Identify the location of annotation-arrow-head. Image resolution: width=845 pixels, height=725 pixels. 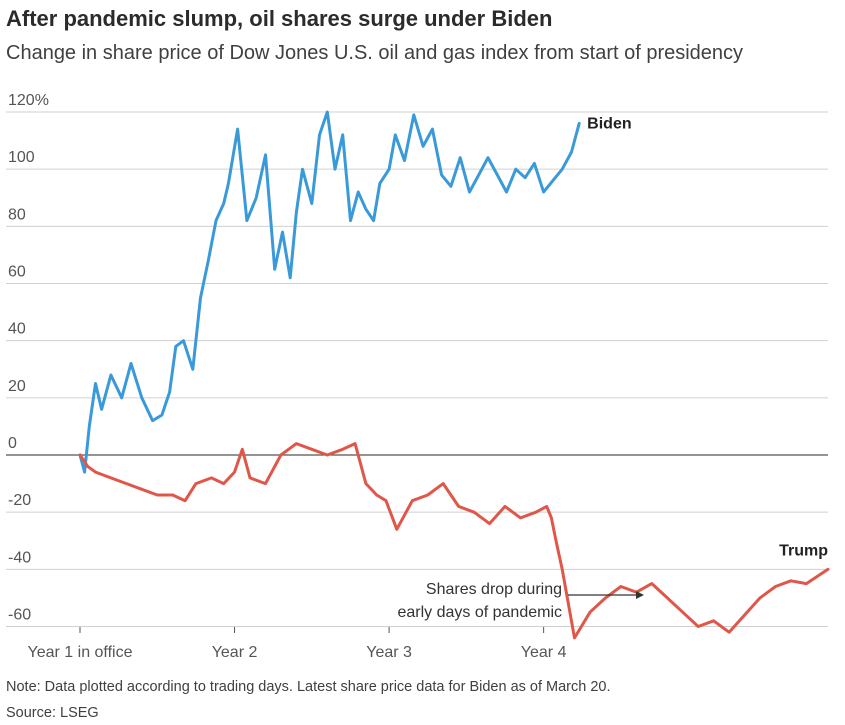
(640, 595).